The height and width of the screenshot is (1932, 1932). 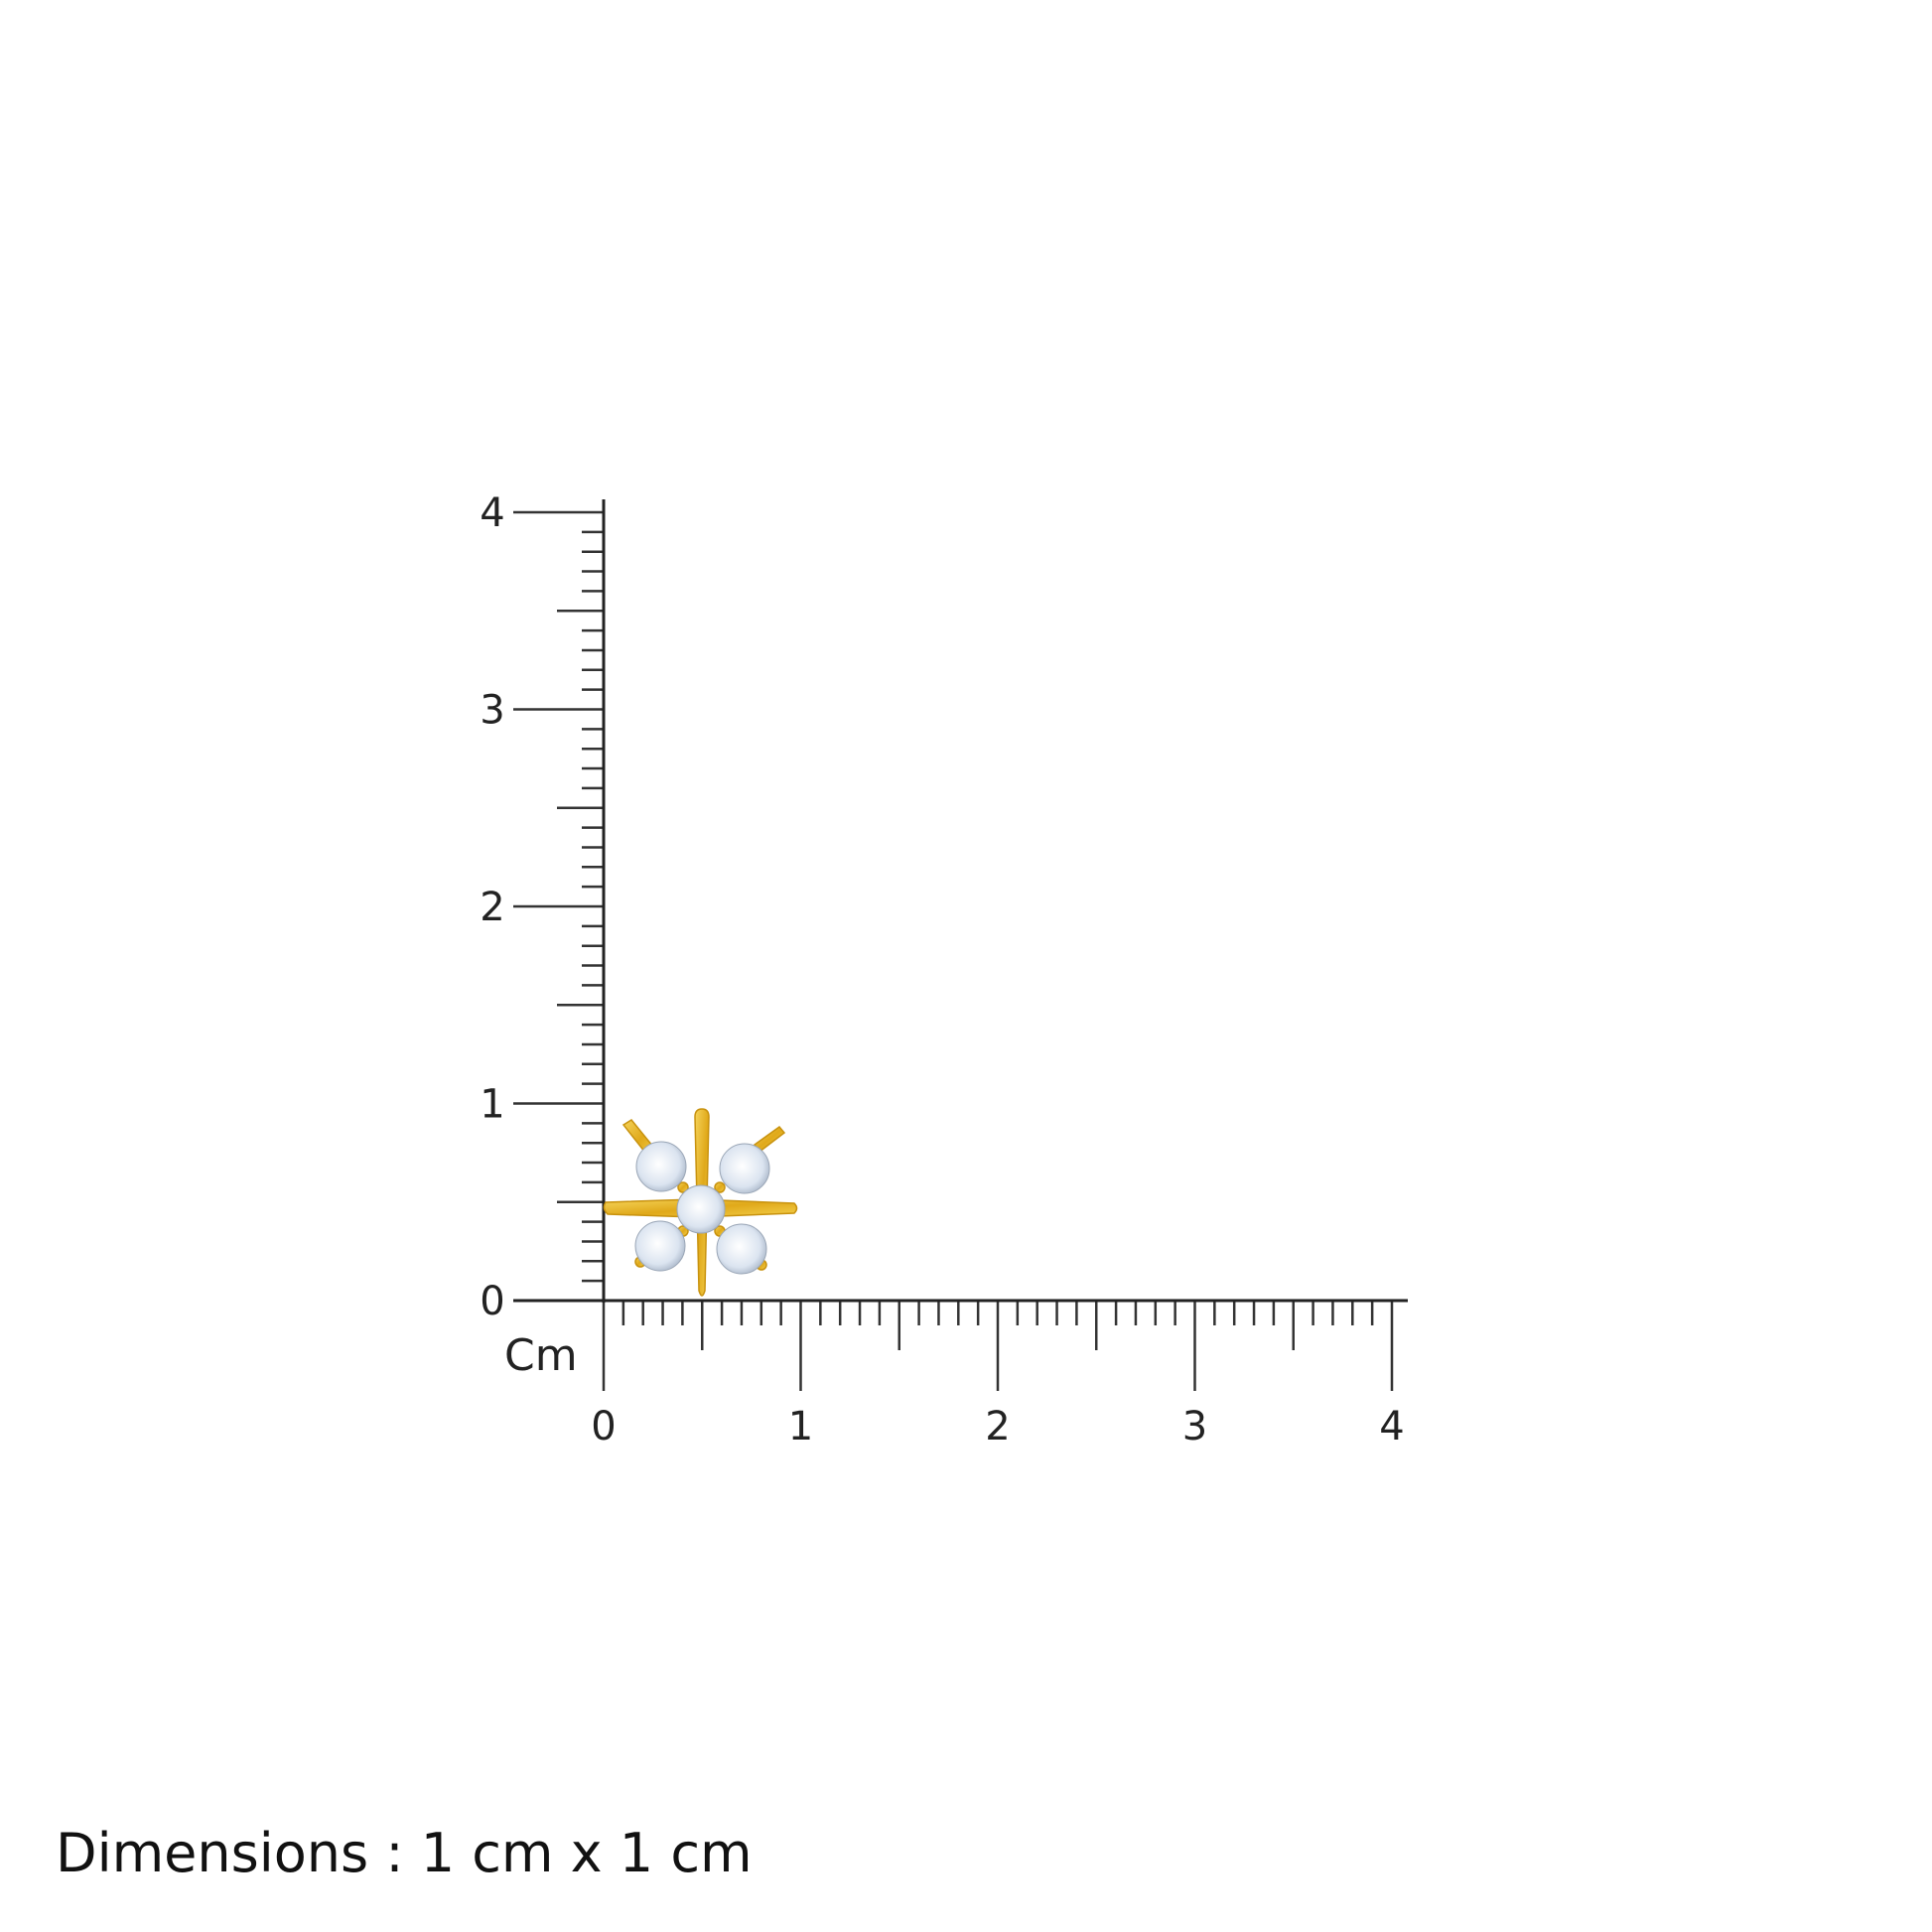 I want to click on y-tick-label: 1, so click(x=492, y=1105).